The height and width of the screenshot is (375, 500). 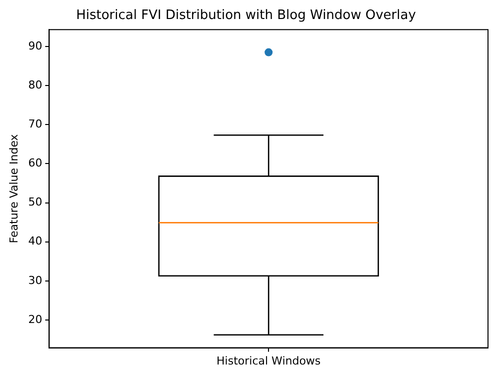 What do you see at coordinates (35, 202) in the screenshot?
I see `y-tick-label: 50` at bounding box center [35, 202].